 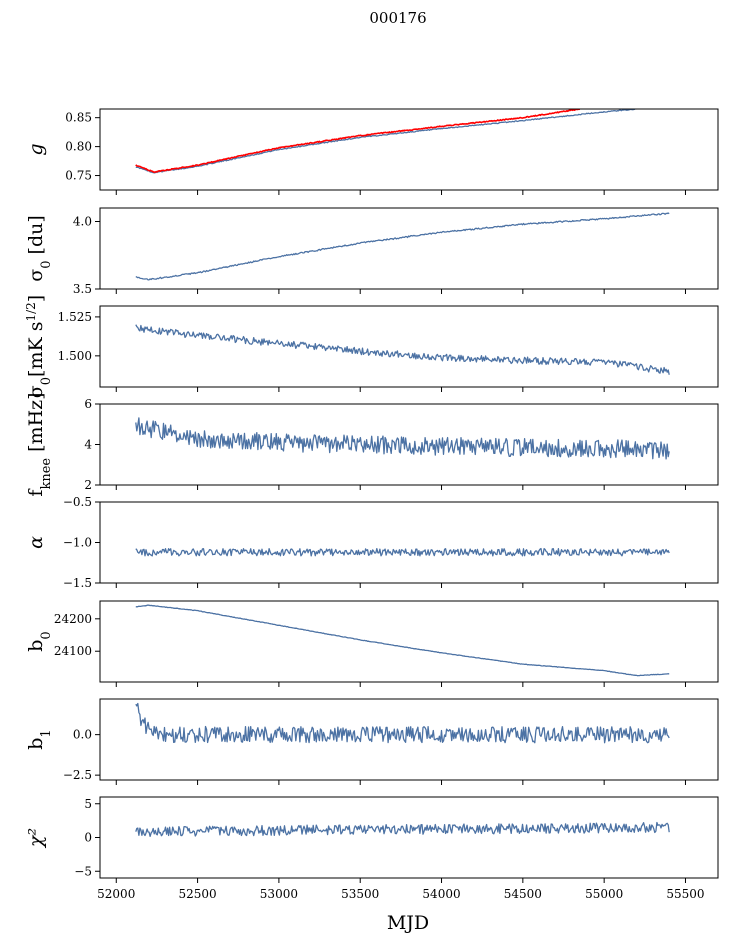 What do you see at coordinates (78, 176) in the screenshot?
I see `ytick-label: 0.75` at bounding box center [78, 176].